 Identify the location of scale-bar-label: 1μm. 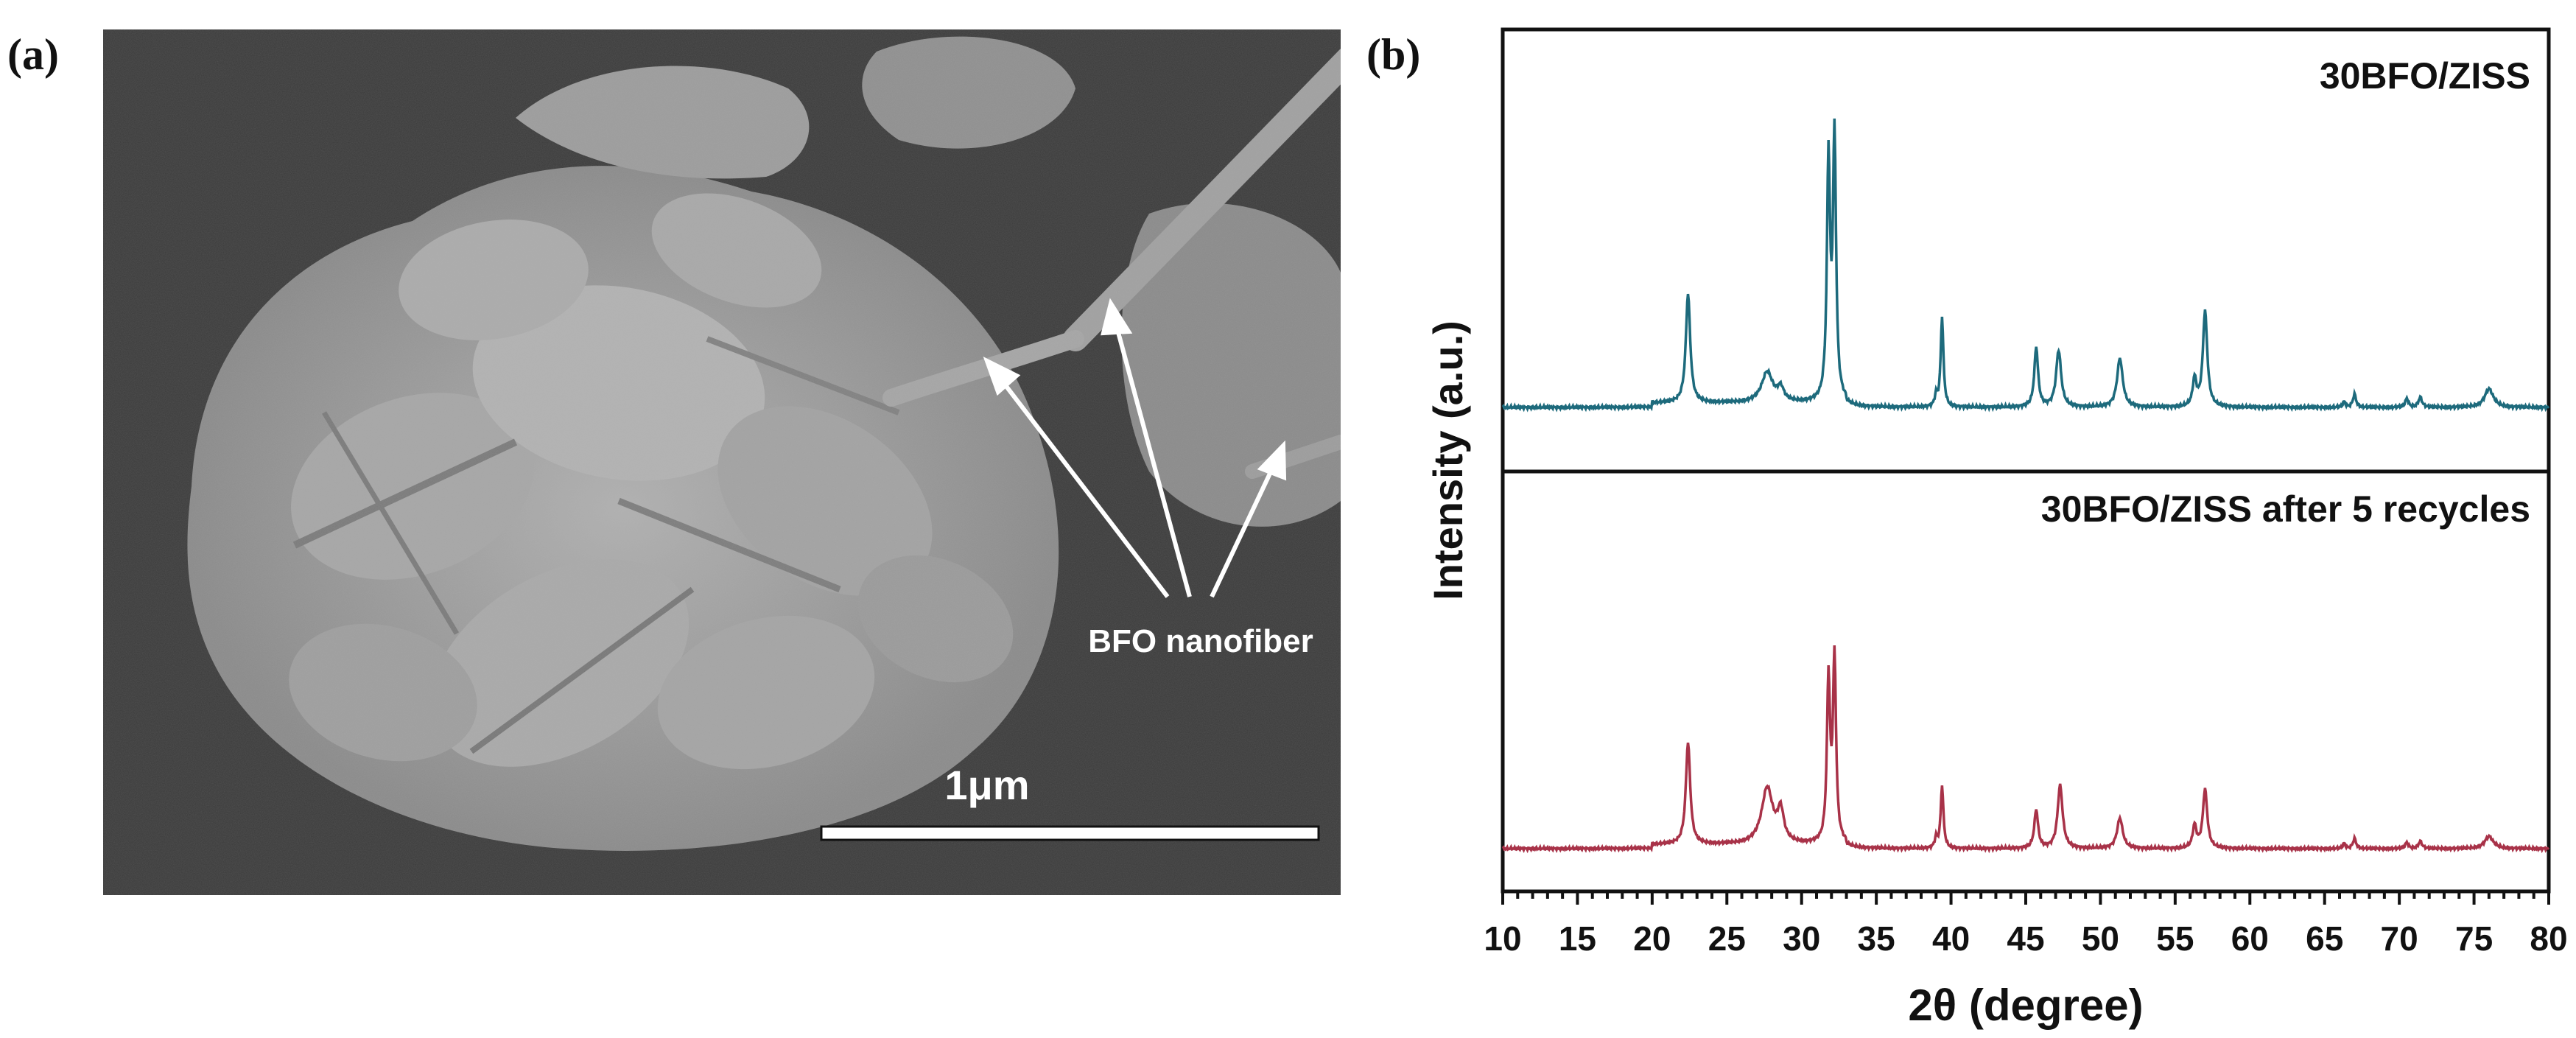
(986, 785).